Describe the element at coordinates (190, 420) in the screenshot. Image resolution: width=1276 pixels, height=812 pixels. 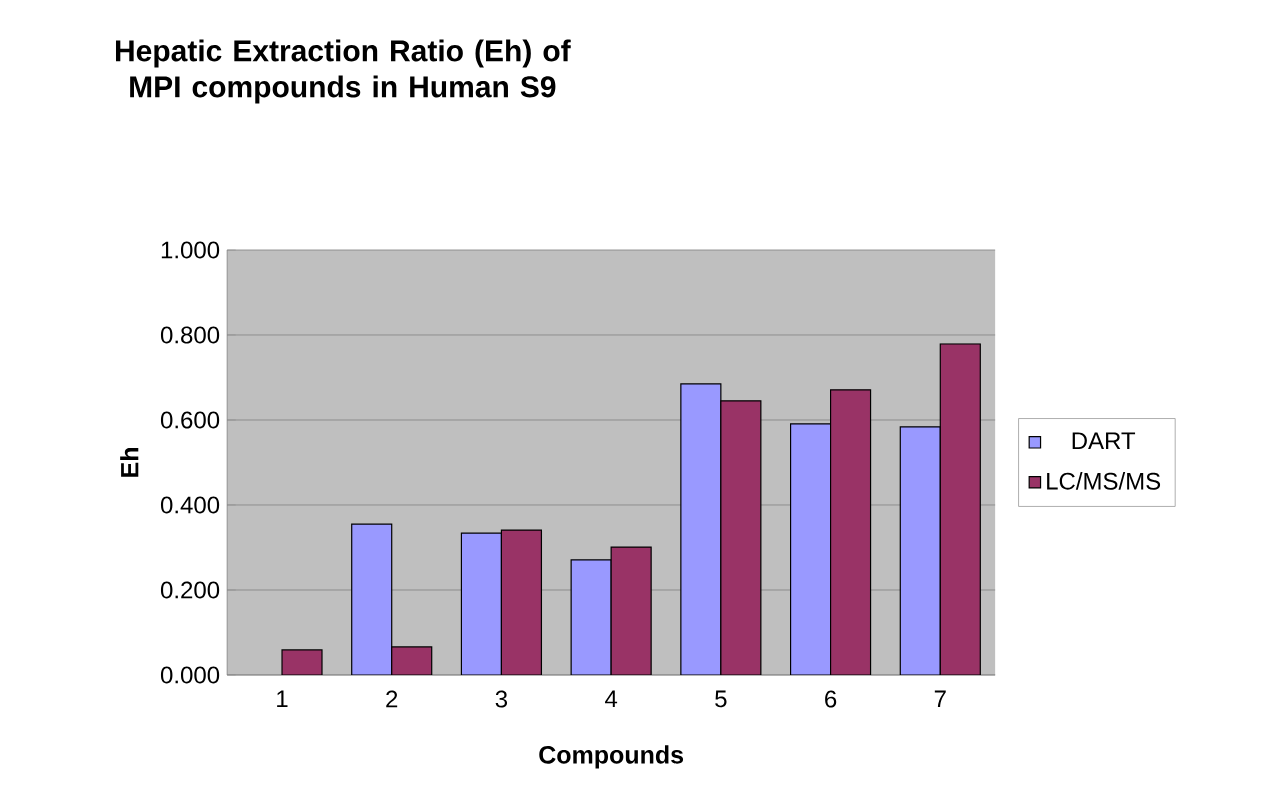
I see `y-tick-label: 0.600` at that location.